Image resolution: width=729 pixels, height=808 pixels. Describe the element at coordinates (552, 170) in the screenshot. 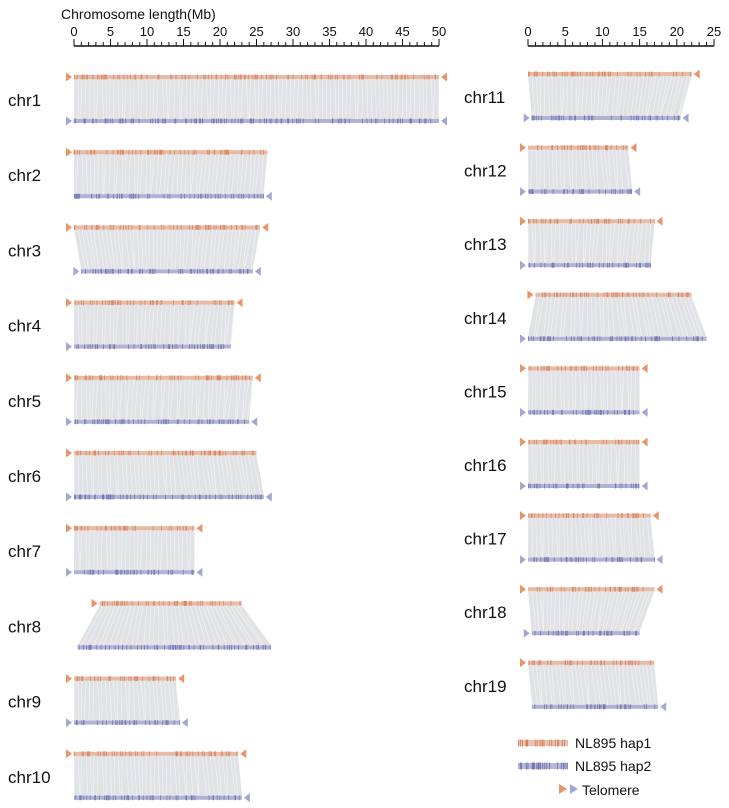

I see `chromosome-chr12: chr12` at that location.